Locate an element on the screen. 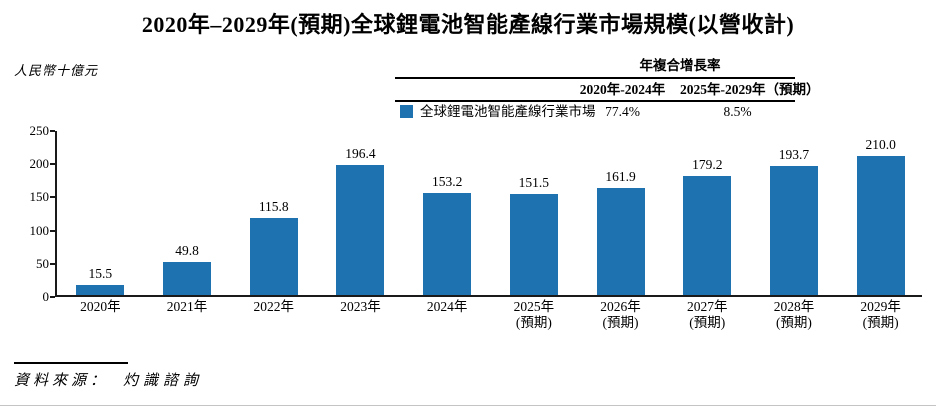 The width and height of the screenshot is (936, 408). x-tick-label: 2021年 is located at coordinates (187, 306).